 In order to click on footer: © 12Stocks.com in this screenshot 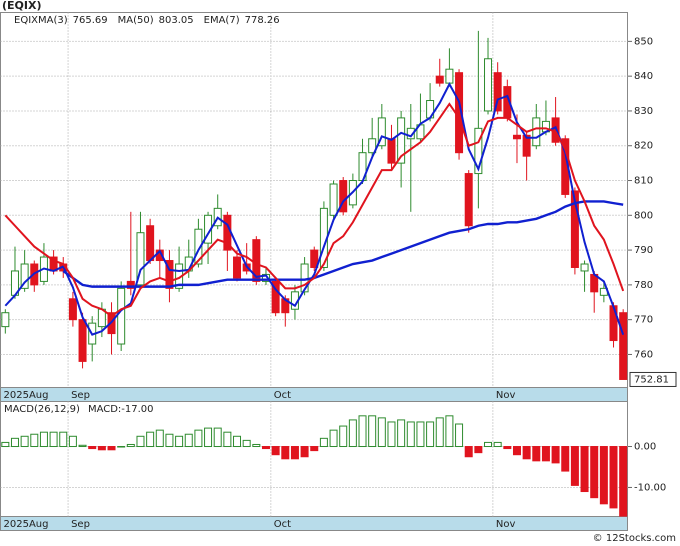, I will do `click(634, 538)`.